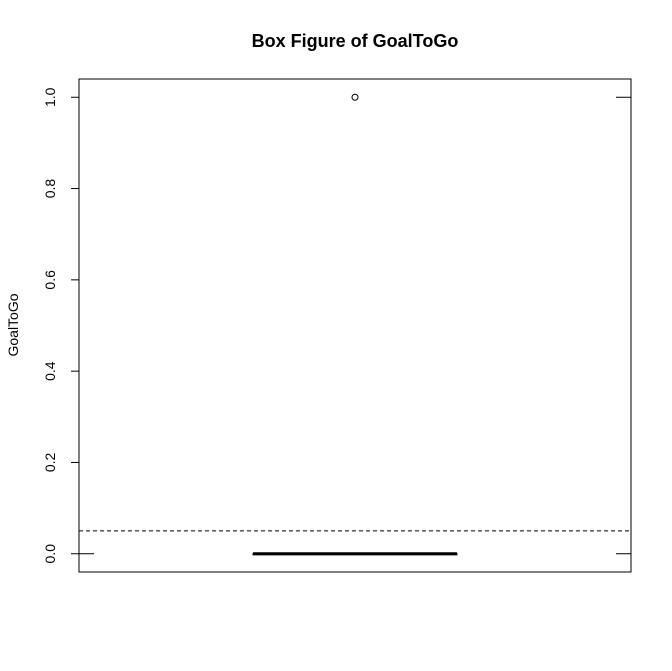 The image size is (672, 671). What do you see at coordinates (13, 324) in the screenshot?
I see `y-axis-label: GoalToGo` at bounding box center [13, 324].